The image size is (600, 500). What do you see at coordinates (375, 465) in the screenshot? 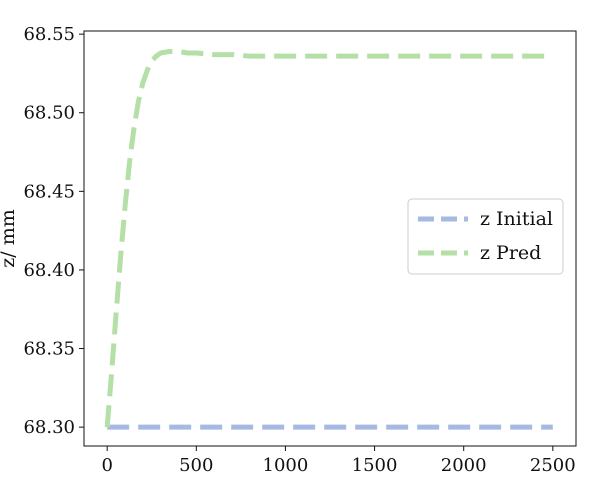
I see `x-tick-label: 1500` at bounding box center [375, 465].